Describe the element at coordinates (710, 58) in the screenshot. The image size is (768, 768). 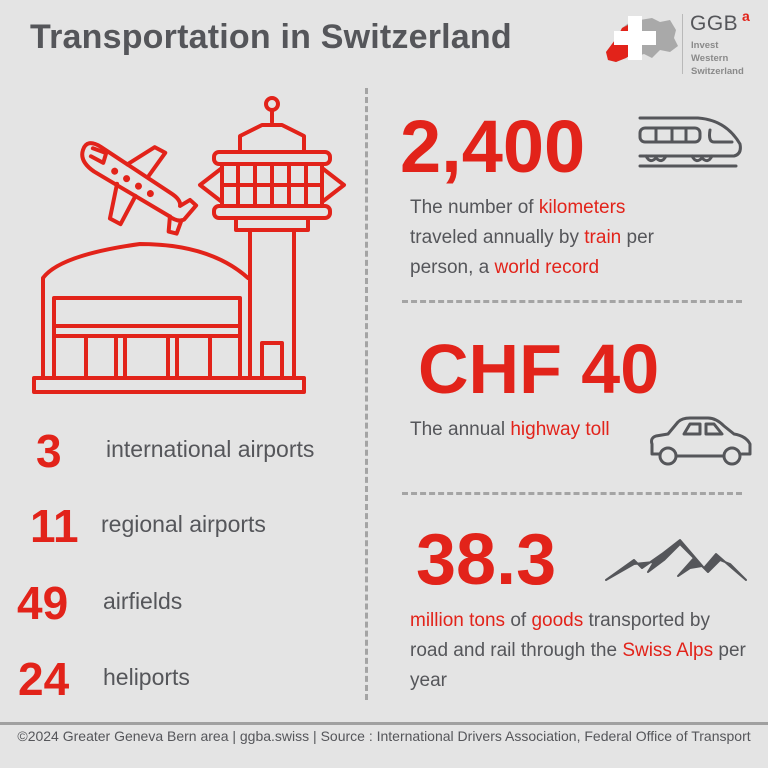
I see `logo-tagline-line: Western` at that location.